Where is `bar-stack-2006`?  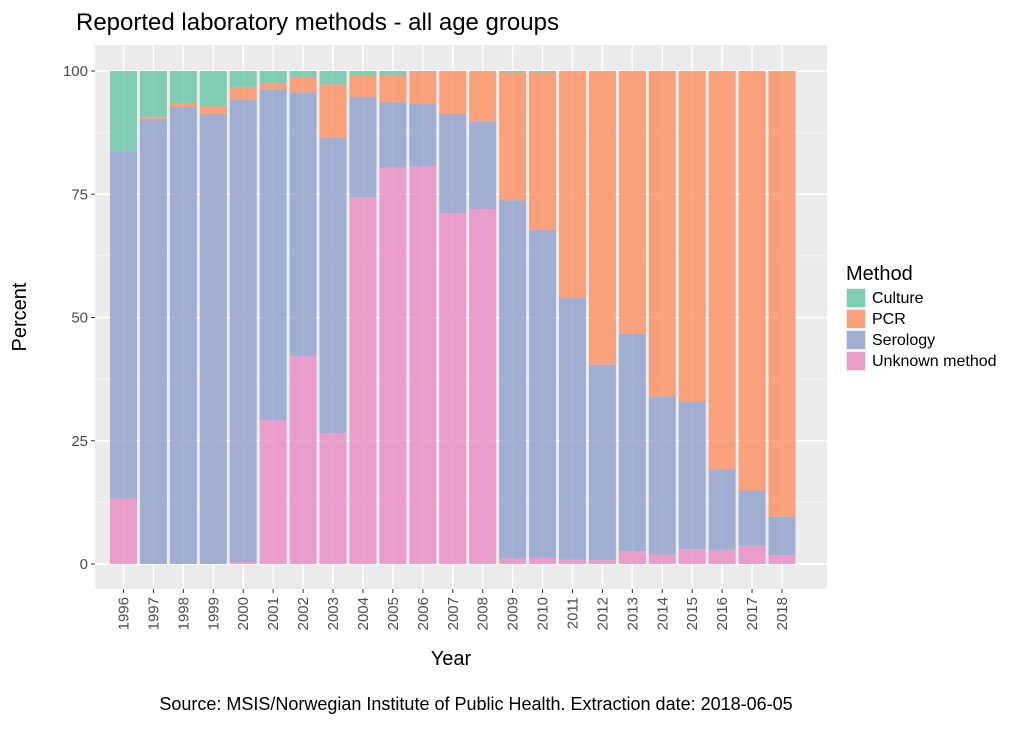
bar-stack-2006 is located at coordinates (423, 318).